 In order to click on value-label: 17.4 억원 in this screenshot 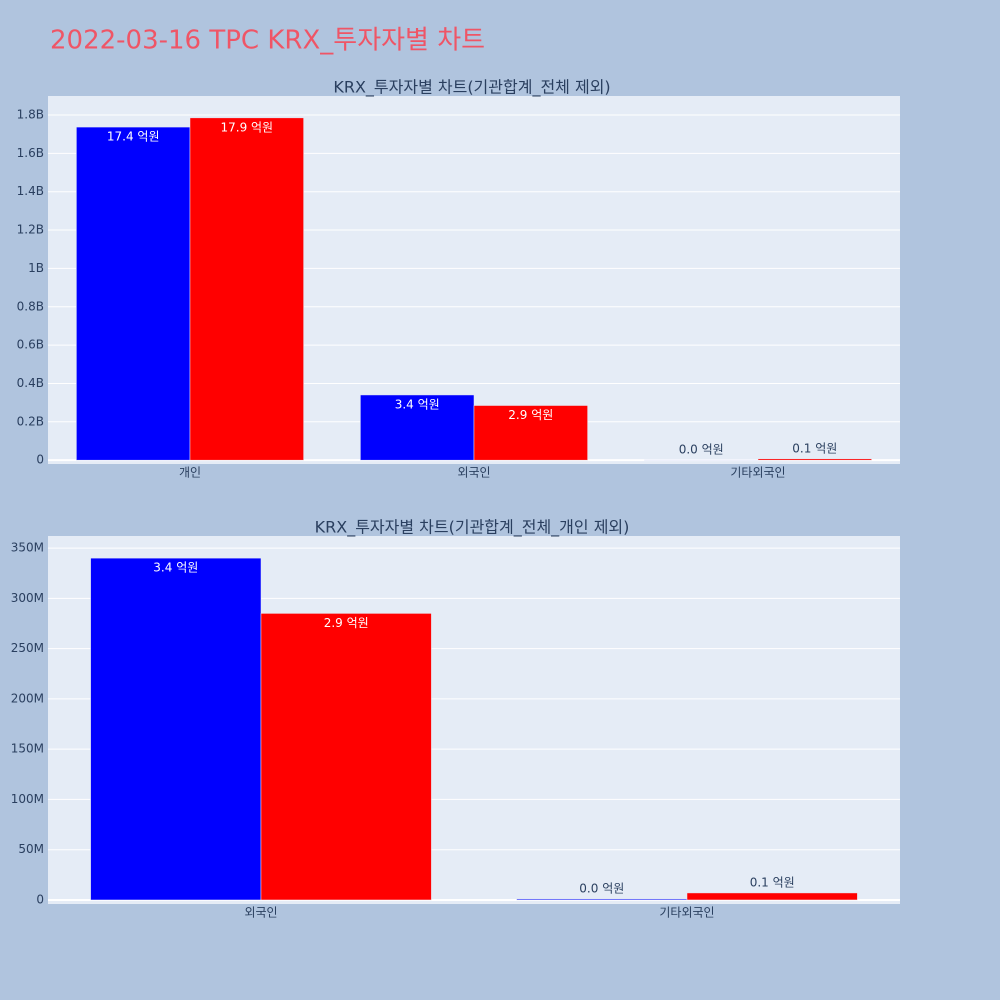, I will do `click(133, 137)`.